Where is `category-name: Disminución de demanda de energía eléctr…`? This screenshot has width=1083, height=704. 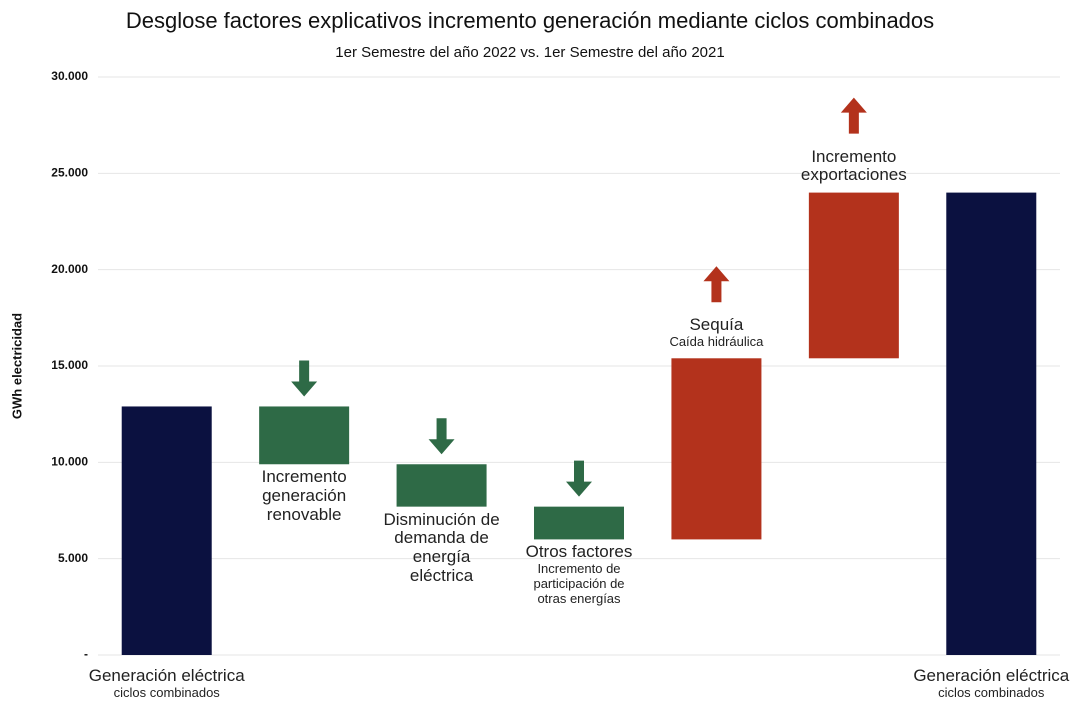
category-name: Disminución de demanda de energía eléctr… is located at coordinates (441, 547).